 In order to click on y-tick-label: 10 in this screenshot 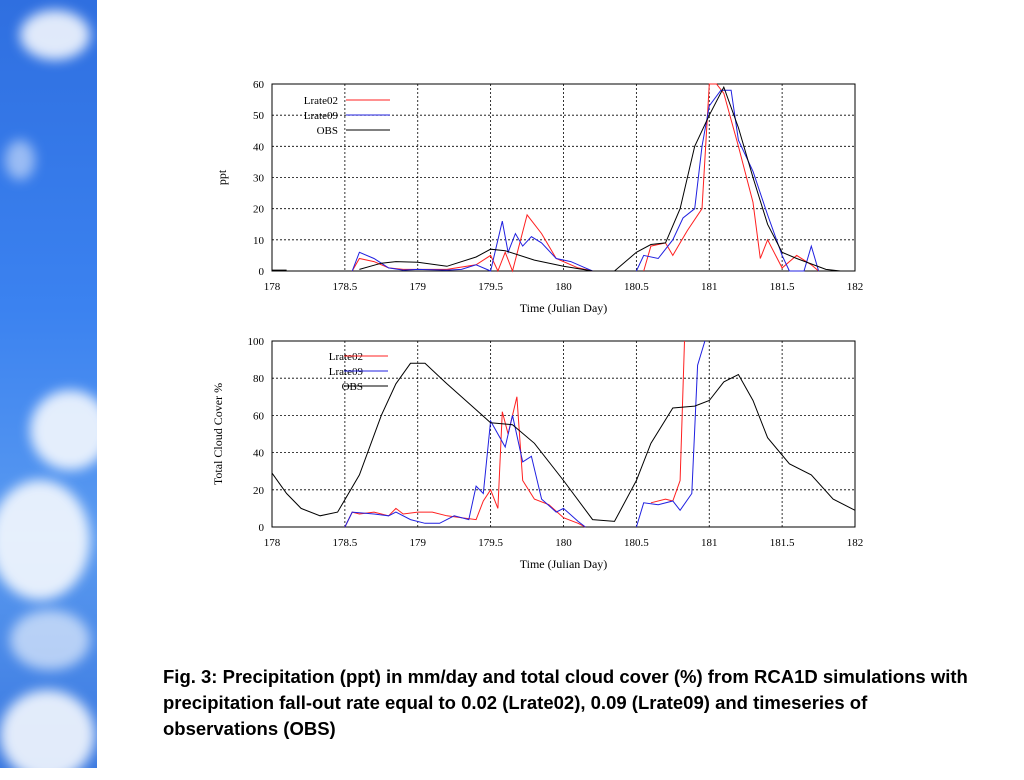, I will do `click(259, 241)`.